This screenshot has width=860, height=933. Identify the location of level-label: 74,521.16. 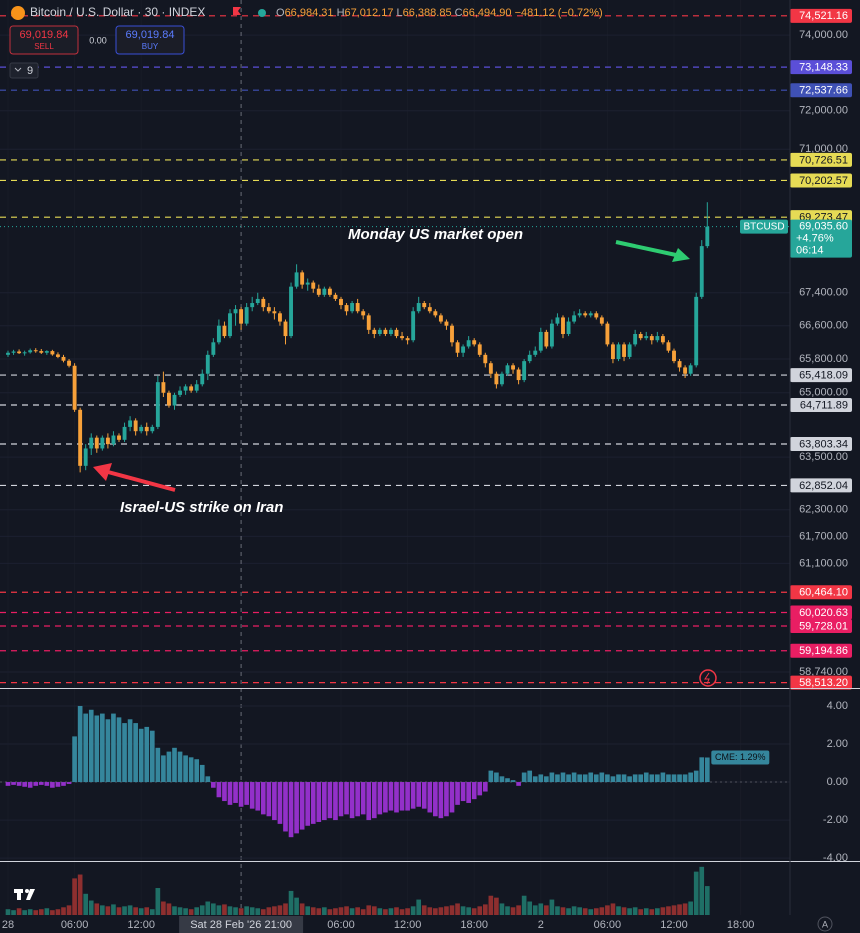
(823, 16).